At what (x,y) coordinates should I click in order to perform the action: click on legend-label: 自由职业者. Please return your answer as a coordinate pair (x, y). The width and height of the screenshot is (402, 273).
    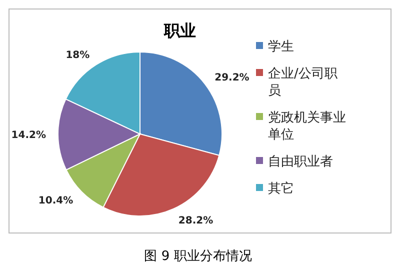
    Looking at the image, I should click on (300, 162).